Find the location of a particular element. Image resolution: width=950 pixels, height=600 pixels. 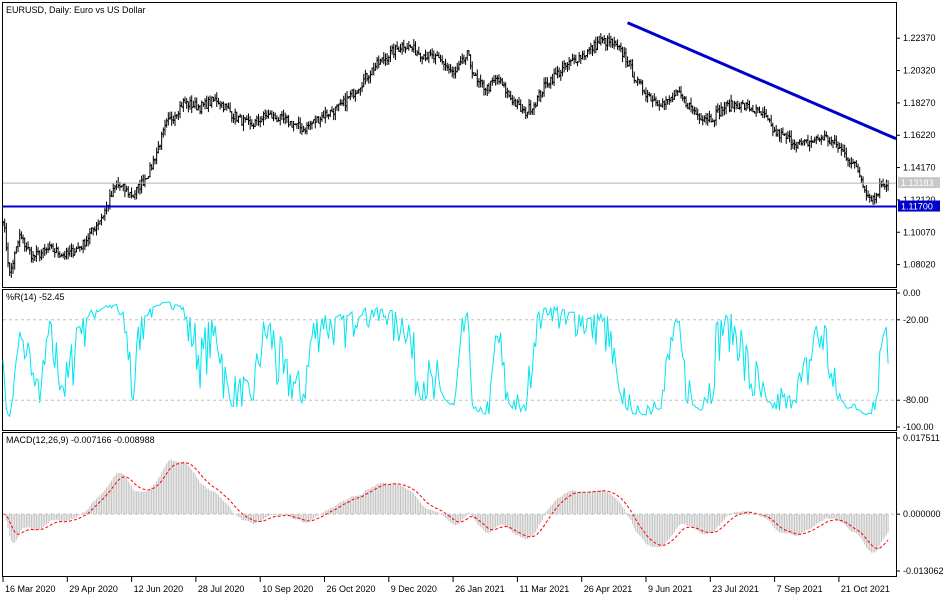

macd-tick-label: -0.013062 is located at coordinates (923, 571).